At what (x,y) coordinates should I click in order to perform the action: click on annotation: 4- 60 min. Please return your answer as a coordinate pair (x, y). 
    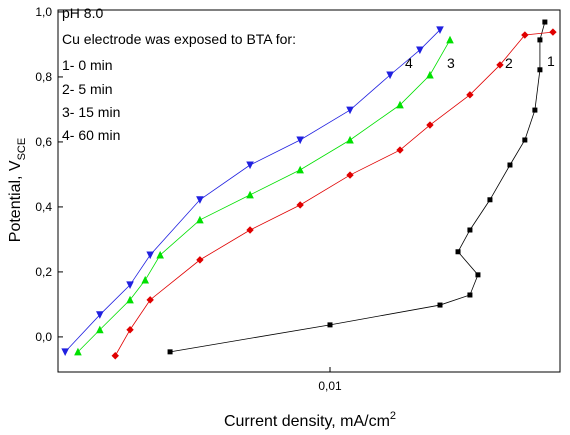
    Looking at the image, I should click on (91, 135).